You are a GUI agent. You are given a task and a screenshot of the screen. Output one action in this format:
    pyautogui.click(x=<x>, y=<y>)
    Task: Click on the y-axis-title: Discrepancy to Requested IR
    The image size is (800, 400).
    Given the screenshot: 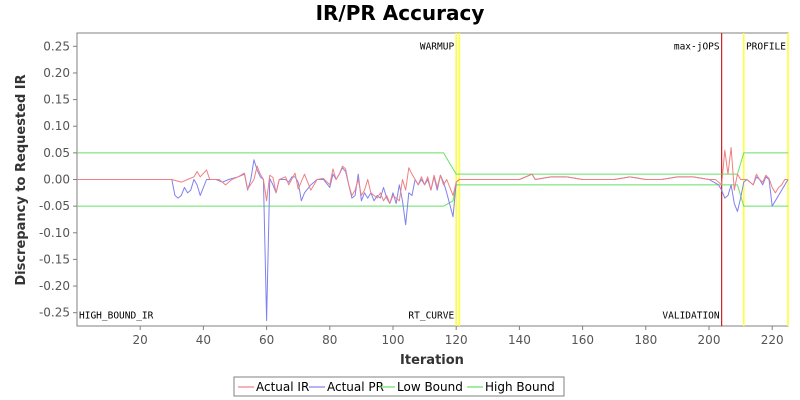 What is the action you would take?
    pyautogui.click(x=21, y=179)
    